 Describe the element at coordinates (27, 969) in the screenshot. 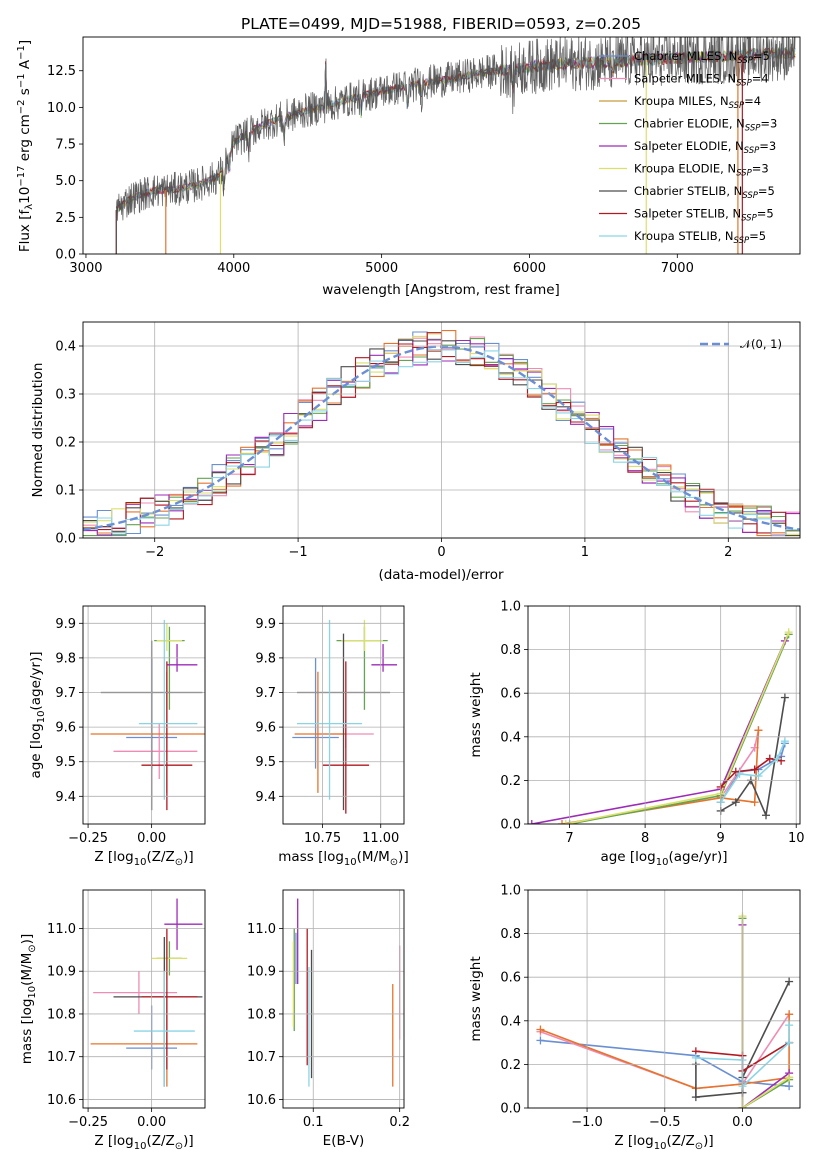

I see `axis-label-part: (M/M` at that location.